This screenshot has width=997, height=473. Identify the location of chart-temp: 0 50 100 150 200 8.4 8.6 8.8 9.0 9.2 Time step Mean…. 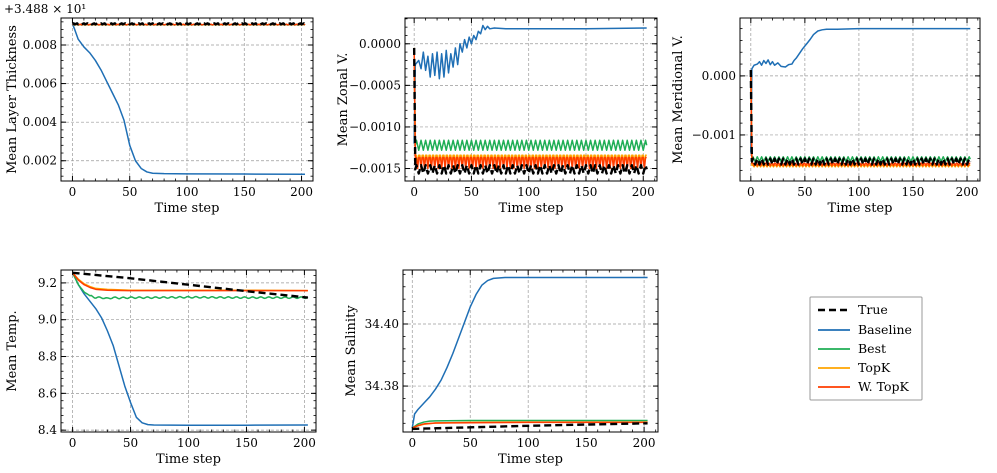
(161, 368).